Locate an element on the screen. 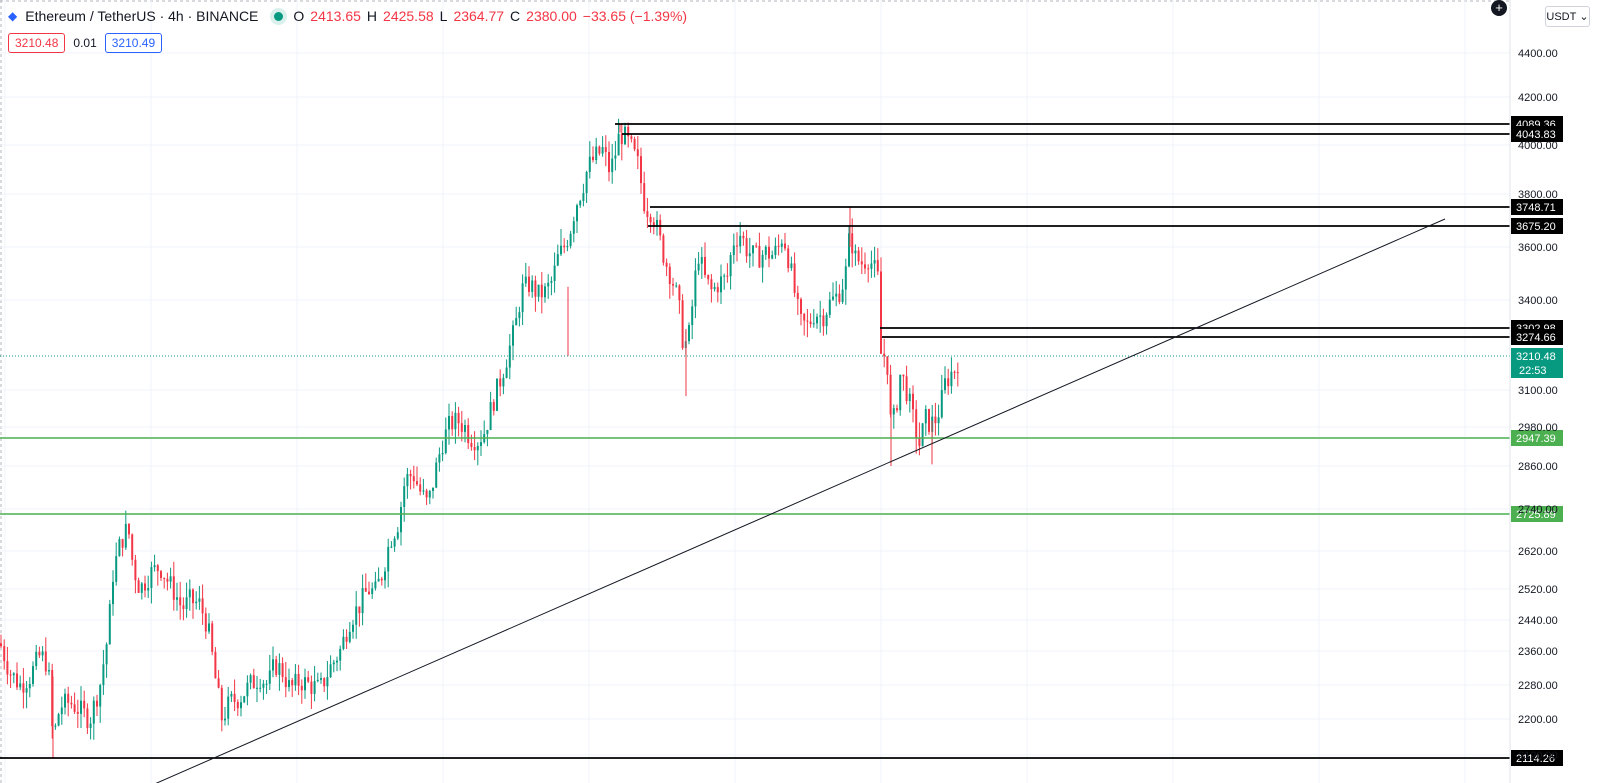 This screenshot has height=783, width=1599. spread-value: 0.01 is located at coordinates (85, 43).